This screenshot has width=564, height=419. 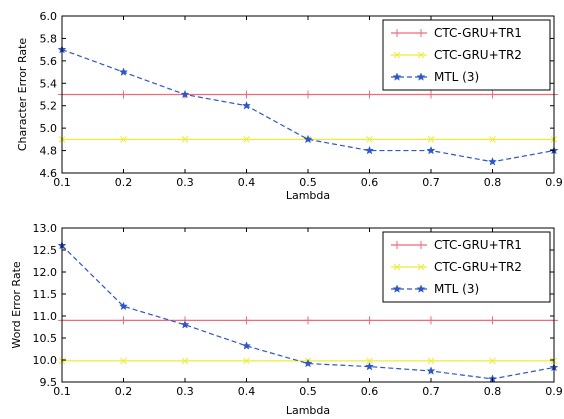 What do you see at coordinates (45, 316) in the screenshot?
I see `y-tick-label: 11.0` at bounding box center [45, 316].